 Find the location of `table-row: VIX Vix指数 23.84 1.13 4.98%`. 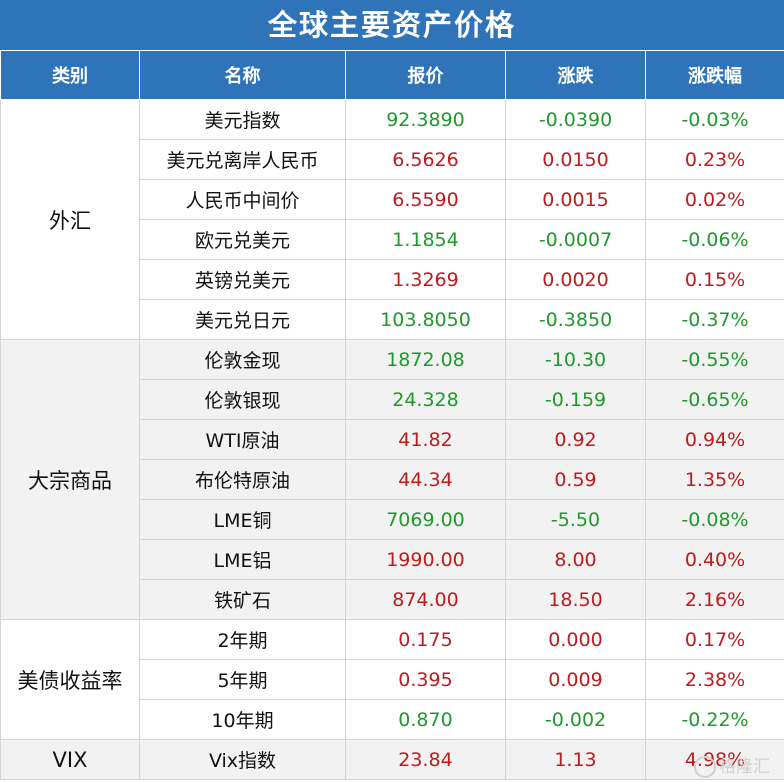

table-row: VIX Vix指数 23.84 1.13 4.98% is located at coordinates (392, 759).